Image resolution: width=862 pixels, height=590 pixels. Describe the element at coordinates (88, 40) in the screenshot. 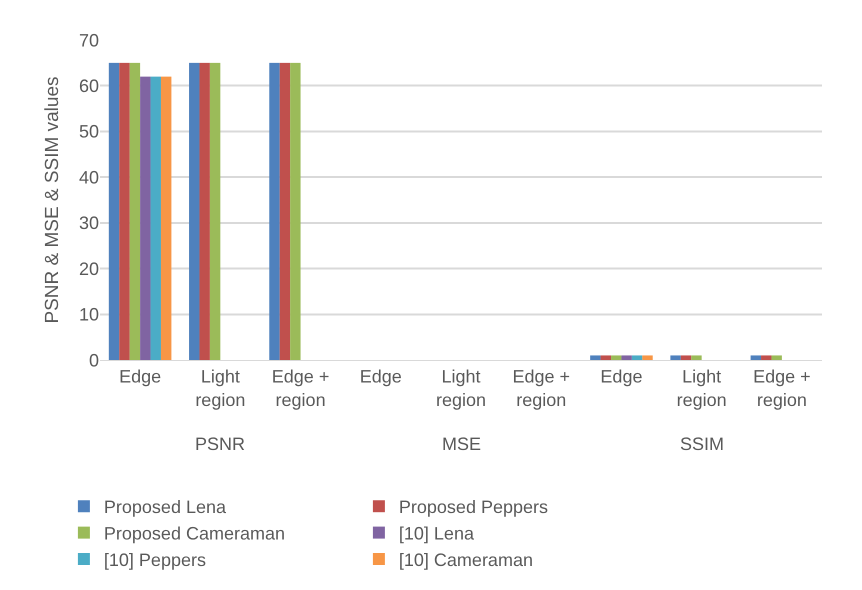

I see `y-tick-label: 70` at that location.